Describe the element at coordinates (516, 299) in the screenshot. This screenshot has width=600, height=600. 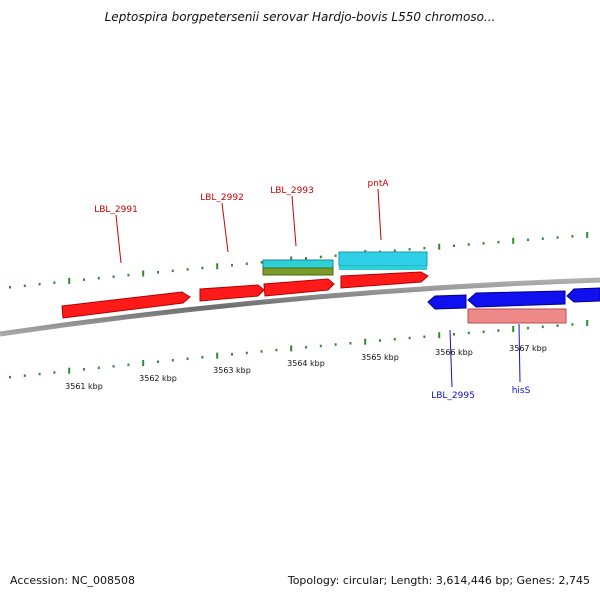
I see `gene-arrow-hiss` at that location.